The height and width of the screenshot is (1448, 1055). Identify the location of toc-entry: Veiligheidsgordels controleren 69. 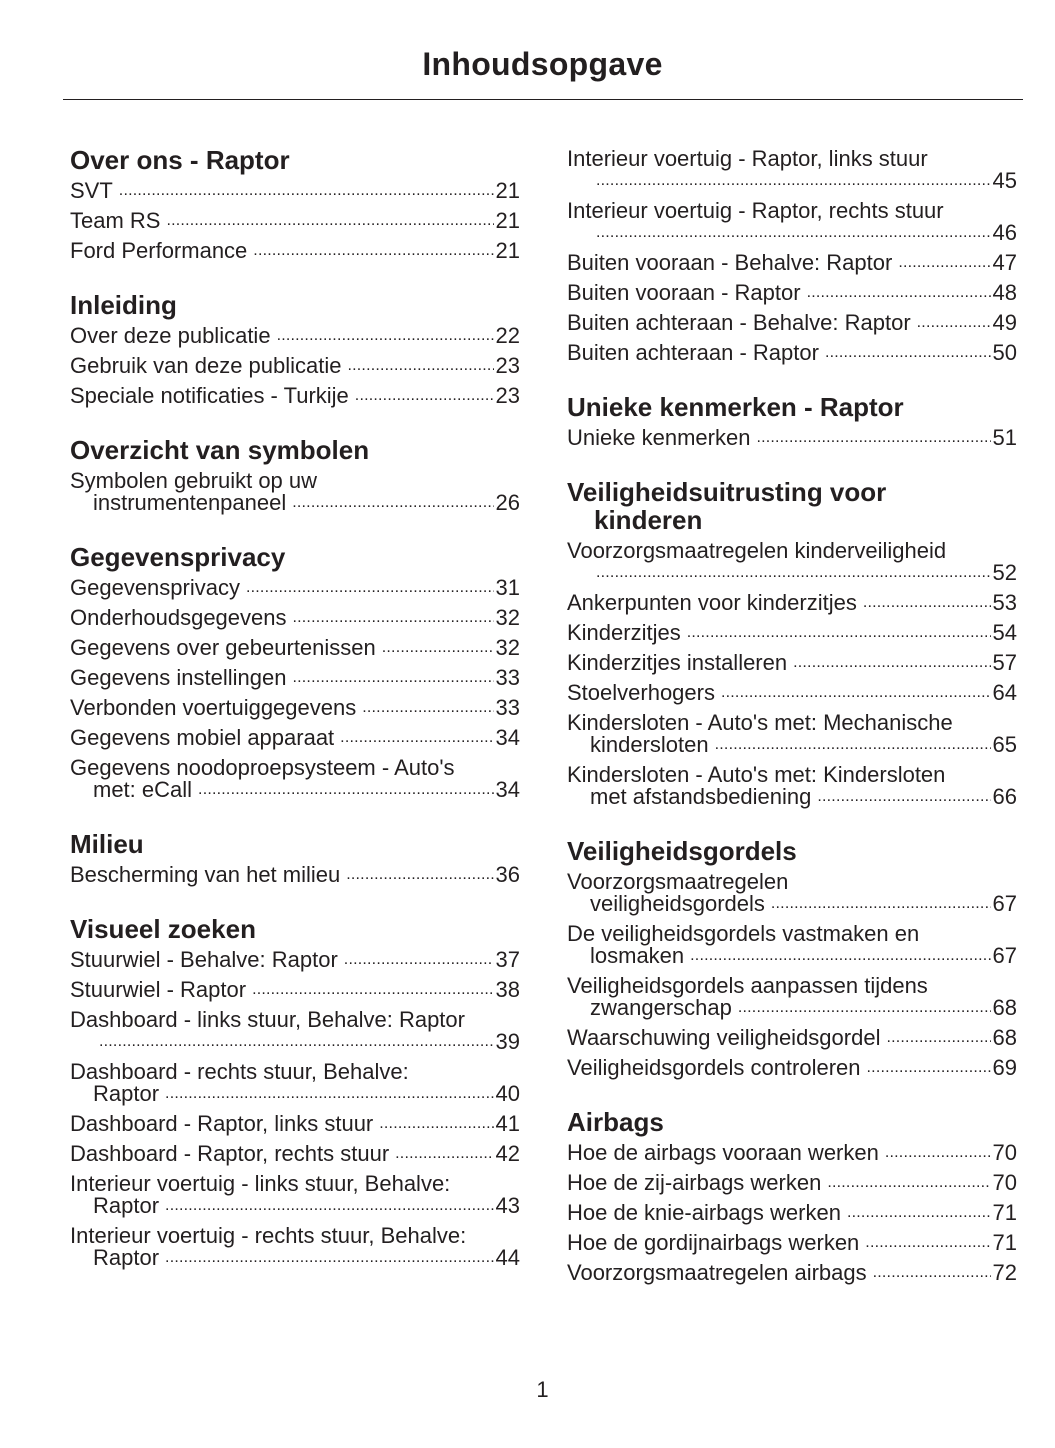
(792, 1068).